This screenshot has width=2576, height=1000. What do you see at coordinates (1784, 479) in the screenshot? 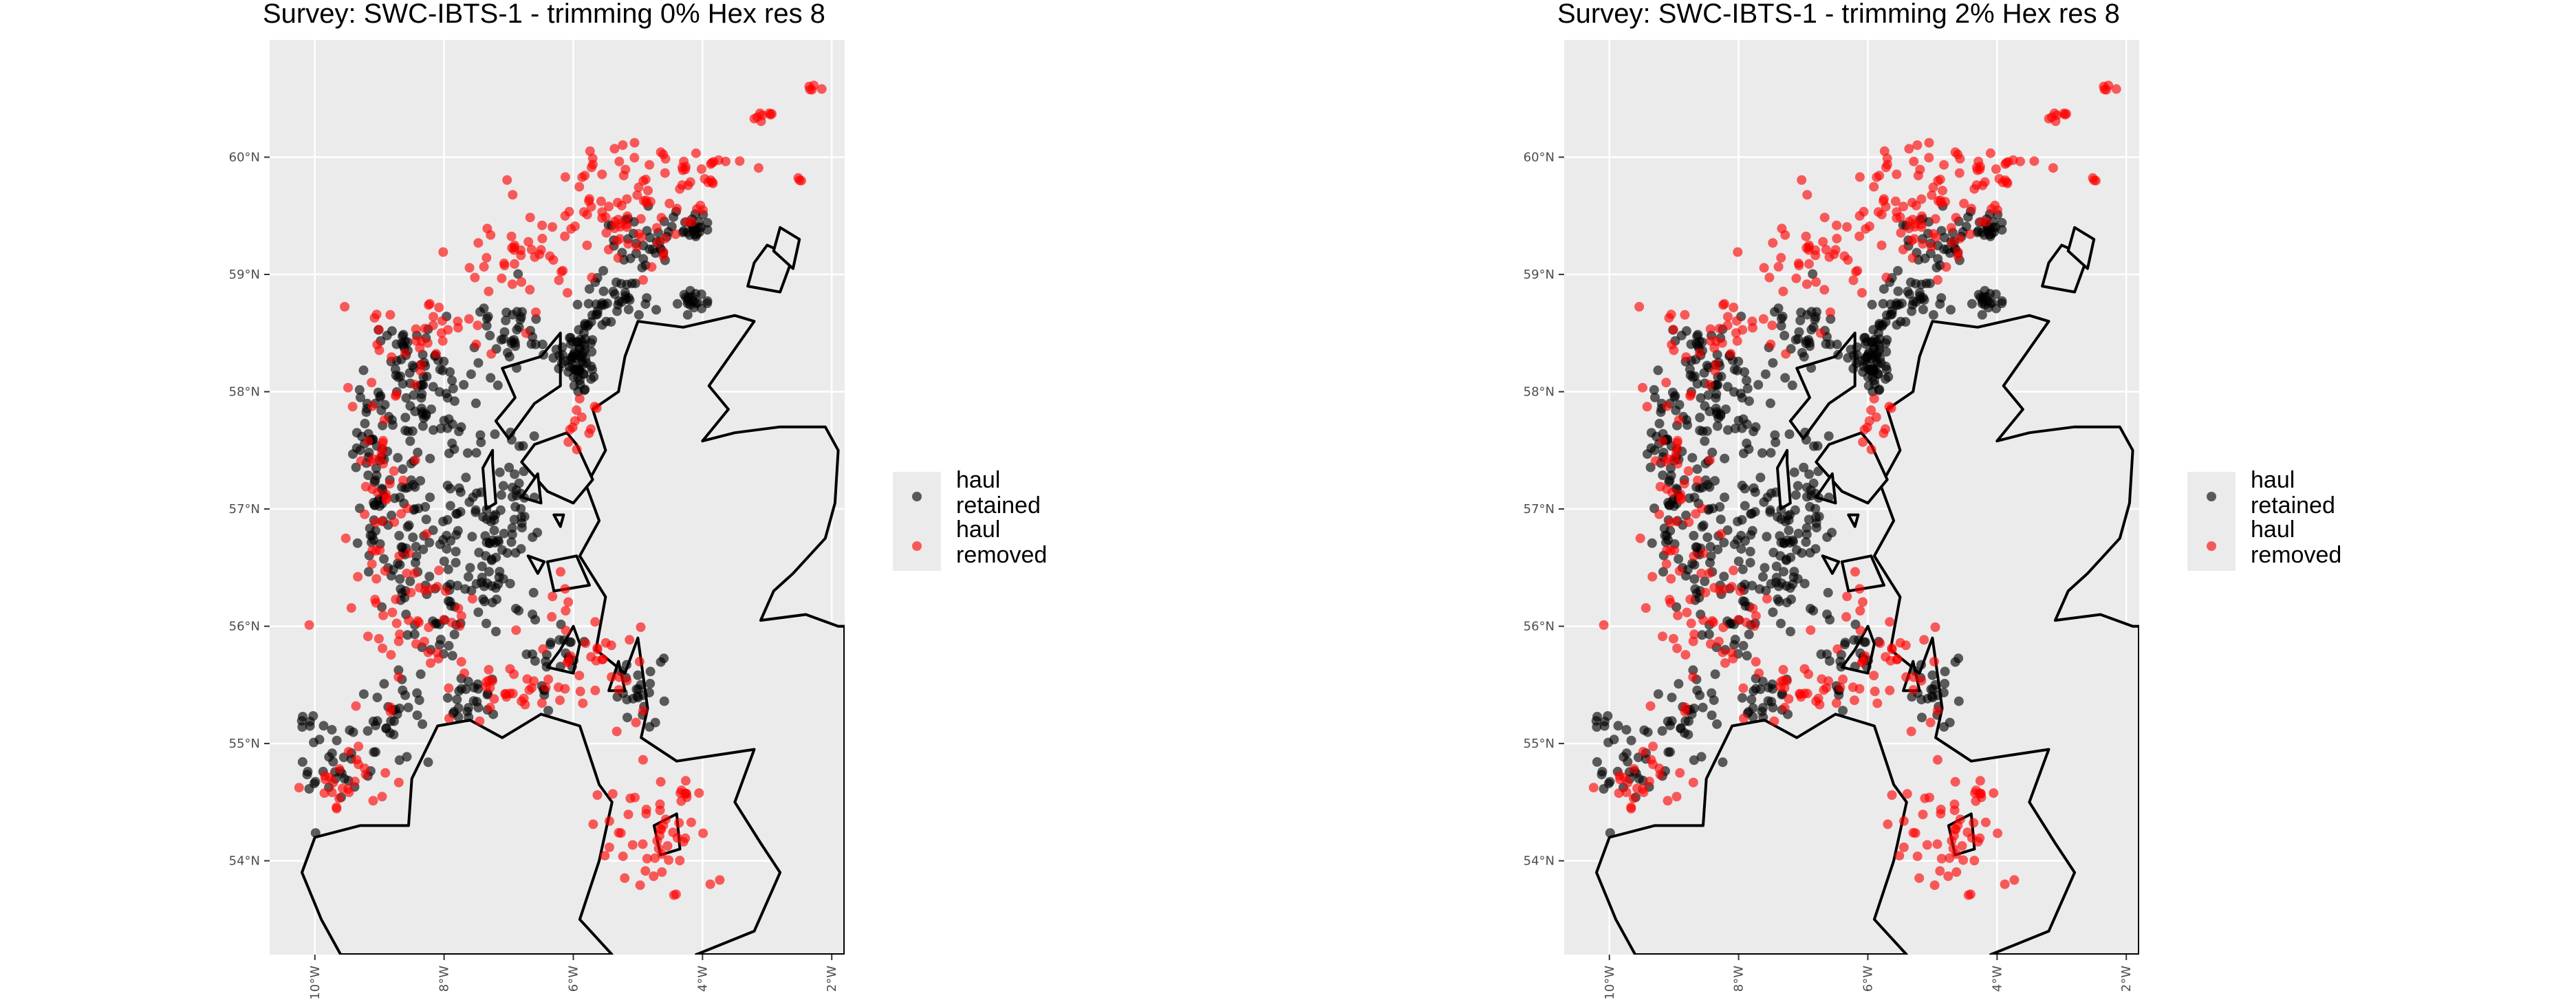
I see `coastline-island` at bounding box center [1784, 479].